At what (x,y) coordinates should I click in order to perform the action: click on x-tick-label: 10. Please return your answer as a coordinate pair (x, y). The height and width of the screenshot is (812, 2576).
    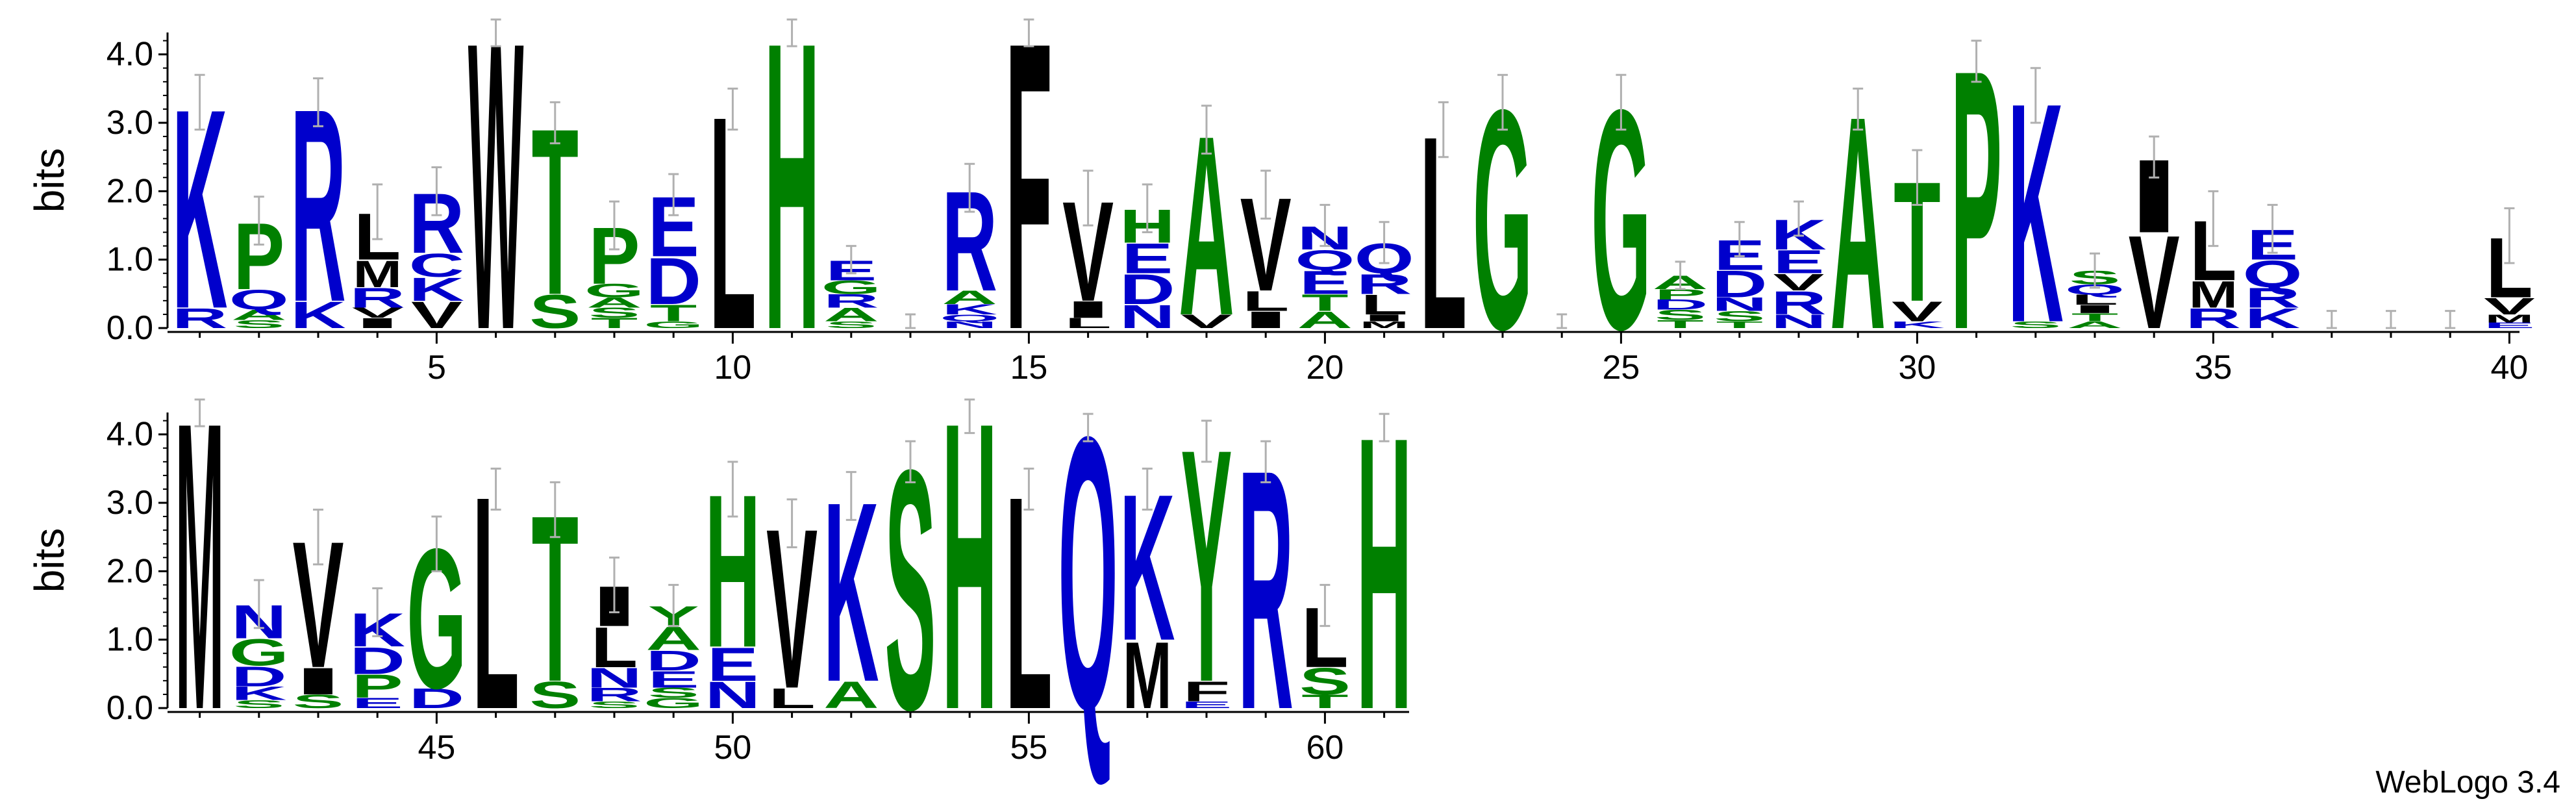
    Looking at the image, I should click on (732, 368).